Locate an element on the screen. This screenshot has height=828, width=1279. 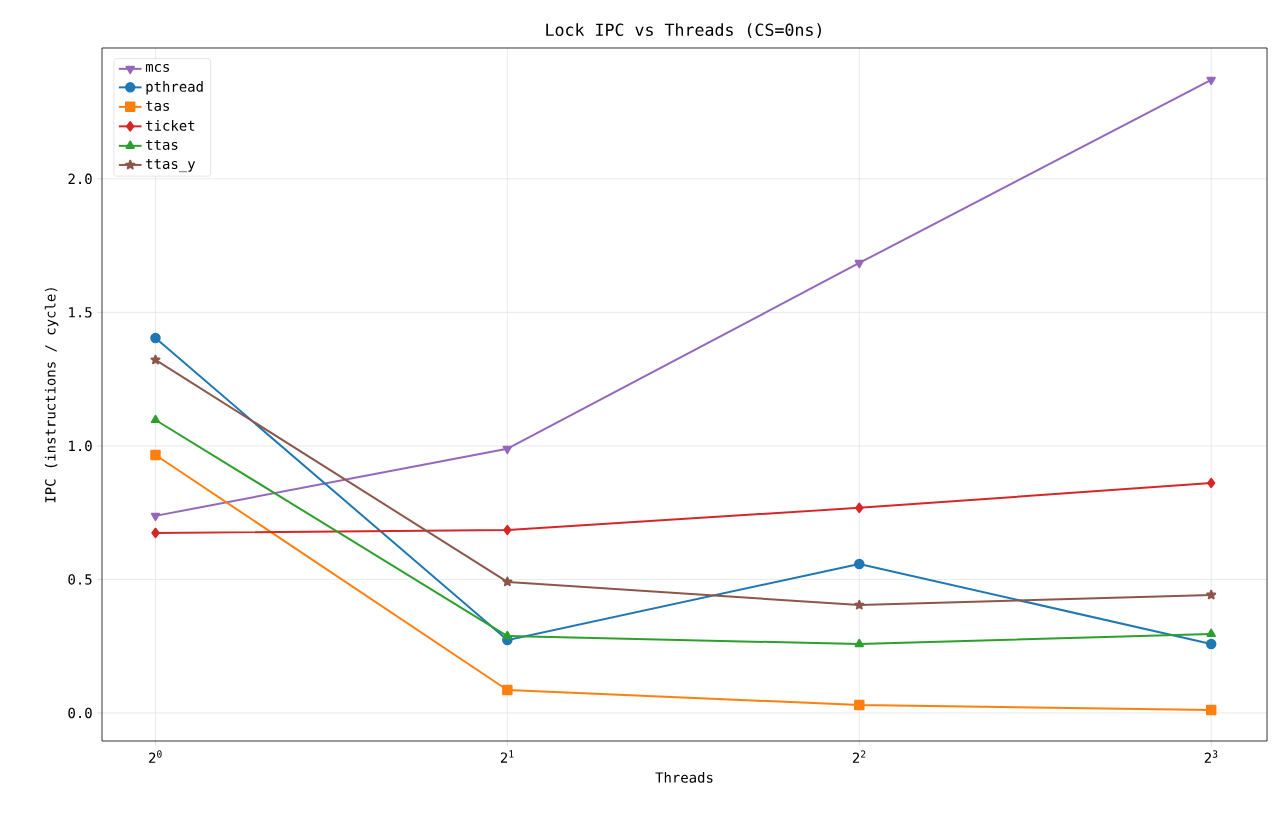
x-axis-title: Threads is located at coordinates (684, 777).